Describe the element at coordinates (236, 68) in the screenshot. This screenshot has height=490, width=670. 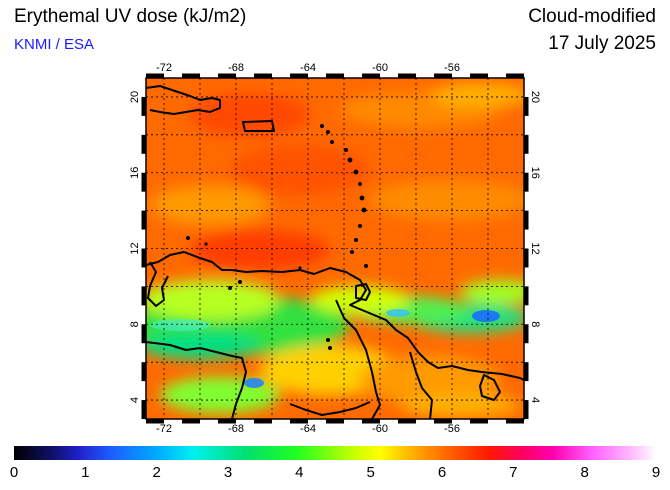
I see `lon-label-top: -68` at that location.